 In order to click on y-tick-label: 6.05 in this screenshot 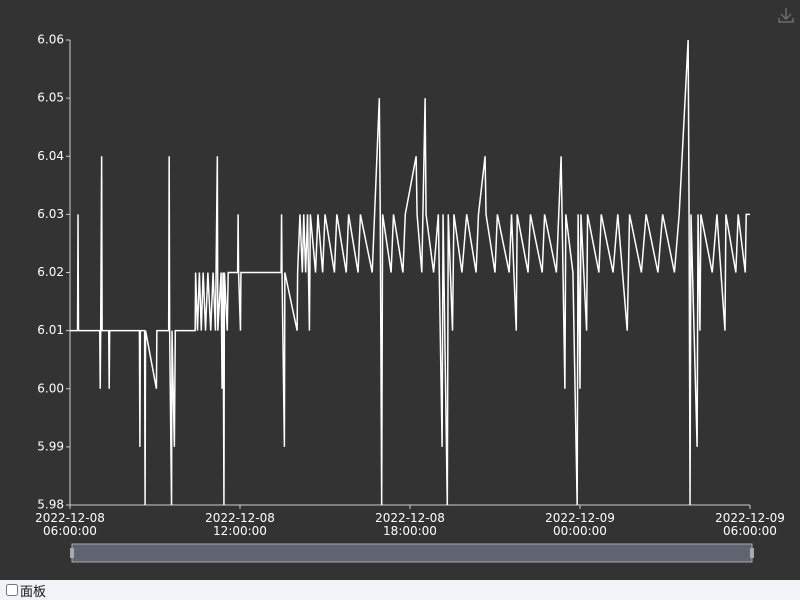, I will do `click(50, 98)`.